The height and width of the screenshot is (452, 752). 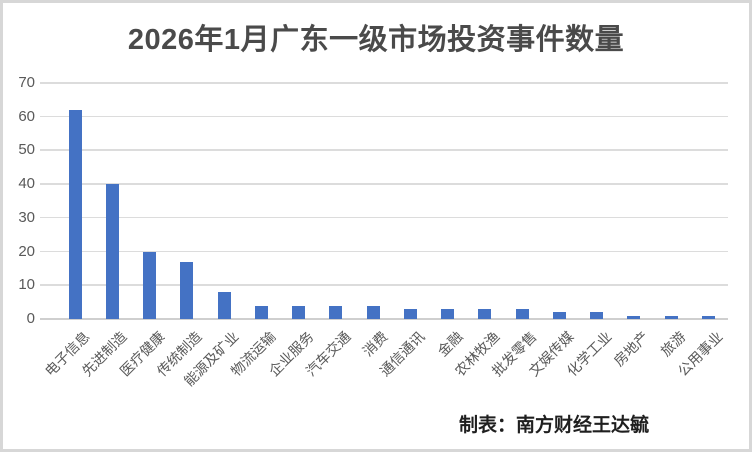 What do you see at coordinates (384, 319) in the screenshot?
I see `x-axis-line` at bounding box center [384, 319].